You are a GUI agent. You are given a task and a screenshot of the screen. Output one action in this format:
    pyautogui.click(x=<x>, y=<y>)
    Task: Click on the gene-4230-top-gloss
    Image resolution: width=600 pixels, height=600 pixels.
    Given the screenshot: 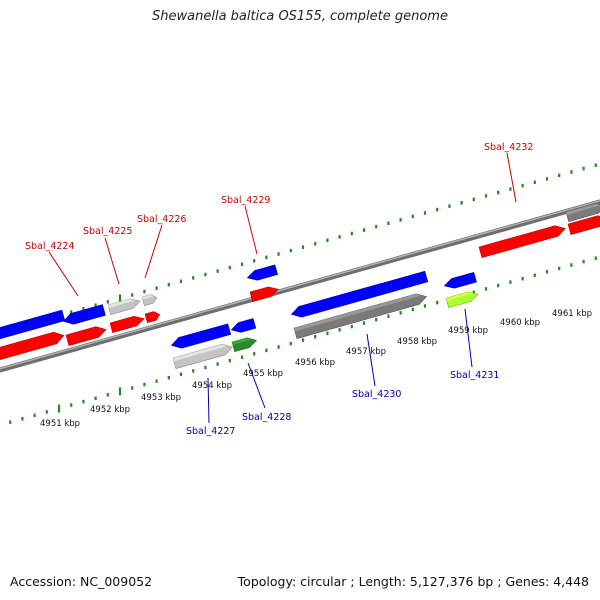 What is the action you would take?
    pyautogui.click(x=360, y=291)
    